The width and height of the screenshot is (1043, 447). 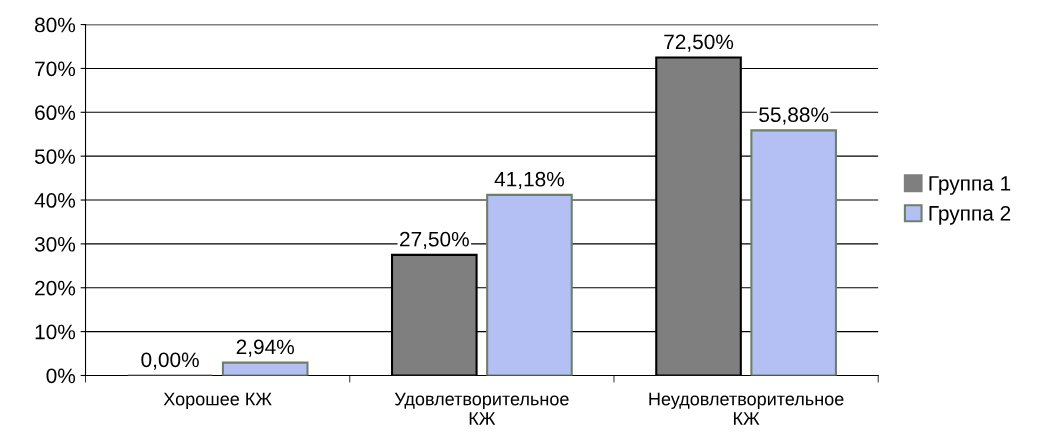 I want to click on y-tick-label: 50%, so click(x=55, y=156).